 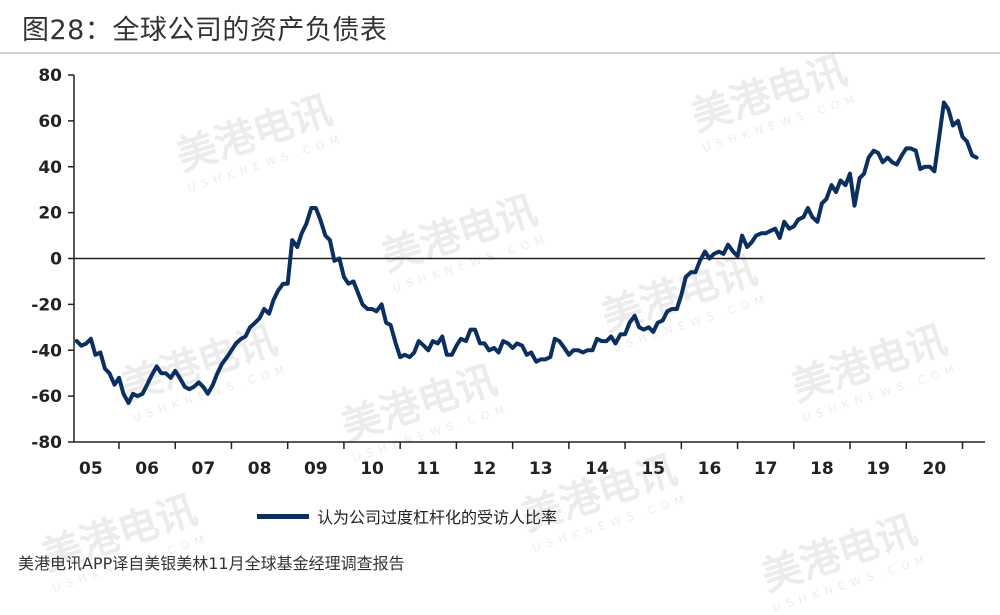 I want to click on x-tick-label: 06, so click(x=147, y=469).